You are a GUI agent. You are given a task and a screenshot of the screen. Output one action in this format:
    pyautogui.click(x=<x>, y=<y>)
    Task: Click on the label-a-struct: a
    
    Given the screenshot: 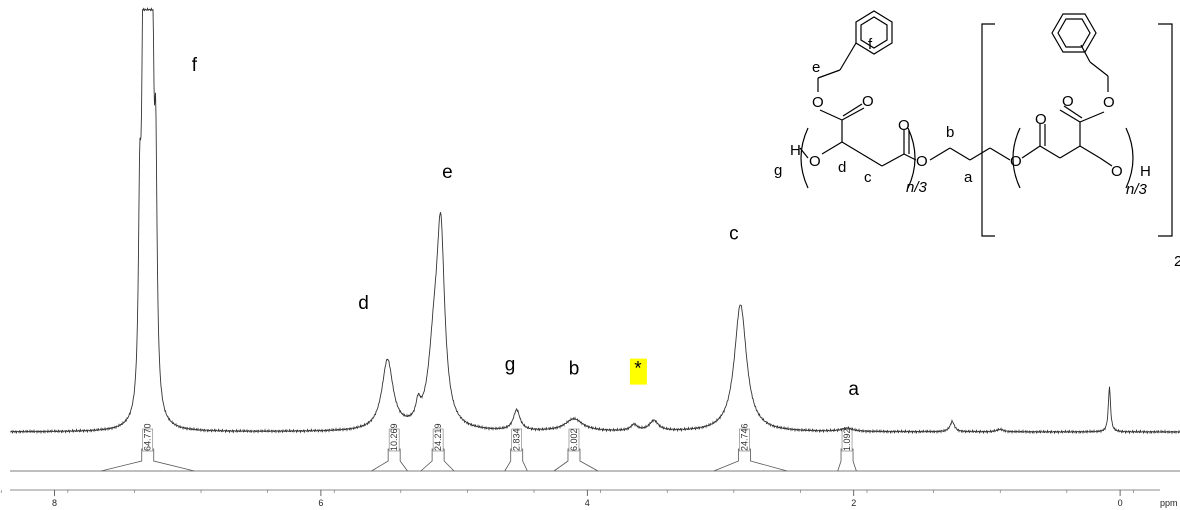 What is the action you would take?
    pyautogui.click(x=968, y=177)
    